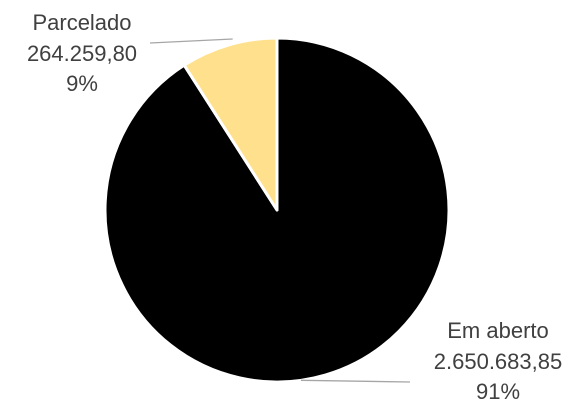  I want to click on slice-label-value: 264.259,80, so click(82, 53).